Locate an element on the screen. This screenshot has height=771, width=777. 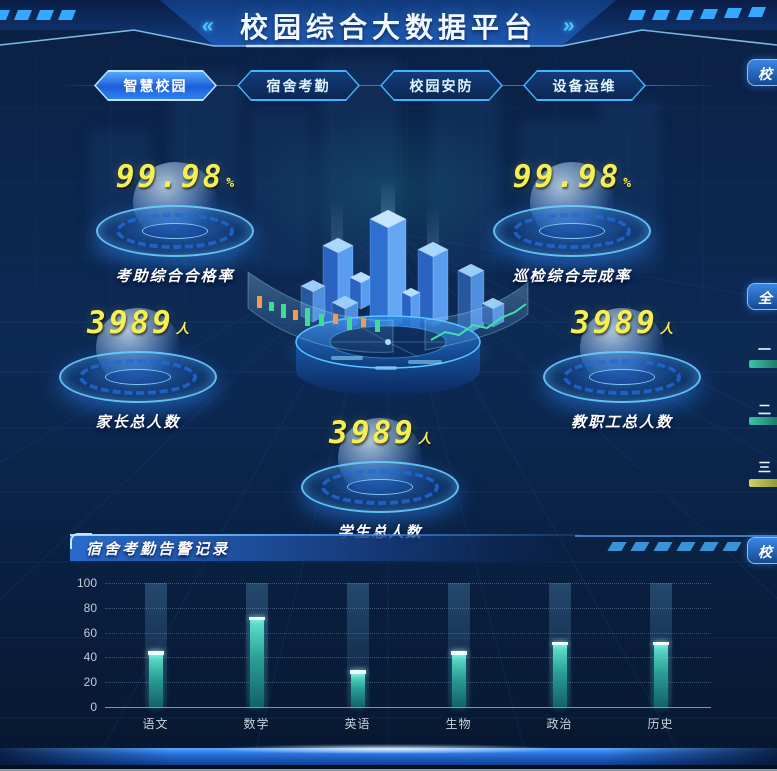
x-axis-label: 数学 is located at coordinates (256, 724).